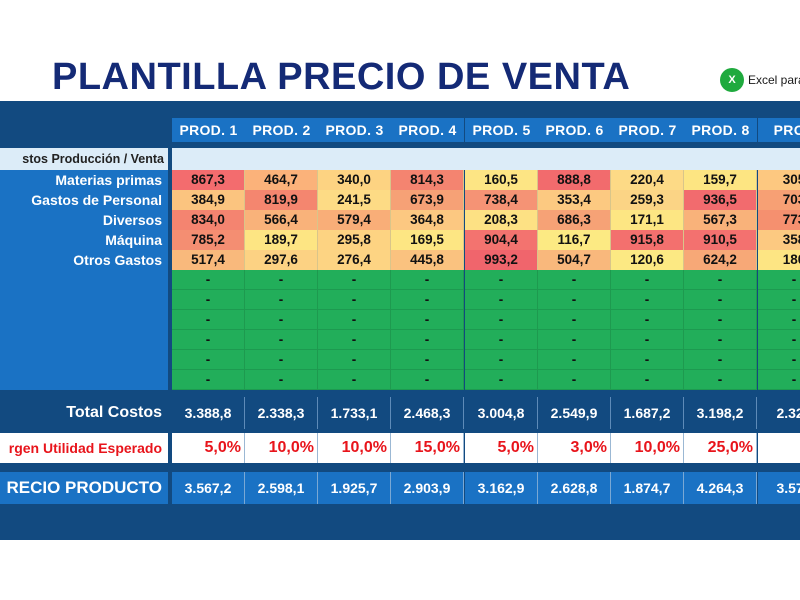 The height and width of the screenshot is (600, 800). I want to click on cost-cell: 785,2, so click(208, 240).